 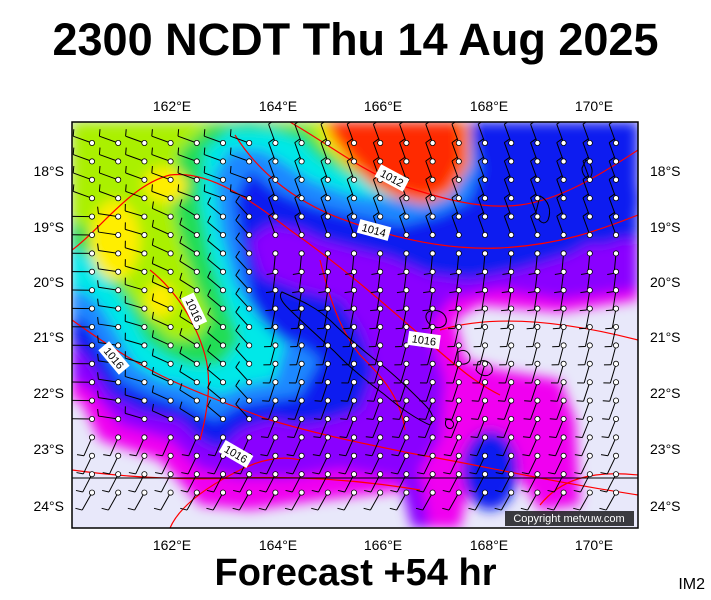 What do you see at coordinates (355, 573) in the screenshot?
I see `forecast-label: Forecast +54 hr` at bounding box center [355, 573].